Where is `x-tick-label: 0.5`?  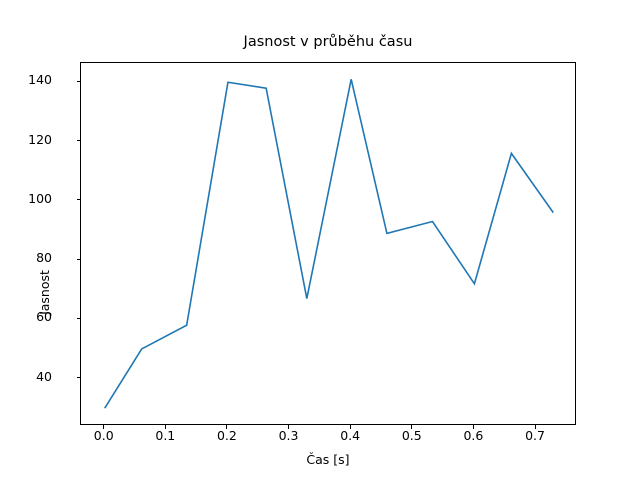 x-tick-label: 0.5 is located at coordinates (411, 435).